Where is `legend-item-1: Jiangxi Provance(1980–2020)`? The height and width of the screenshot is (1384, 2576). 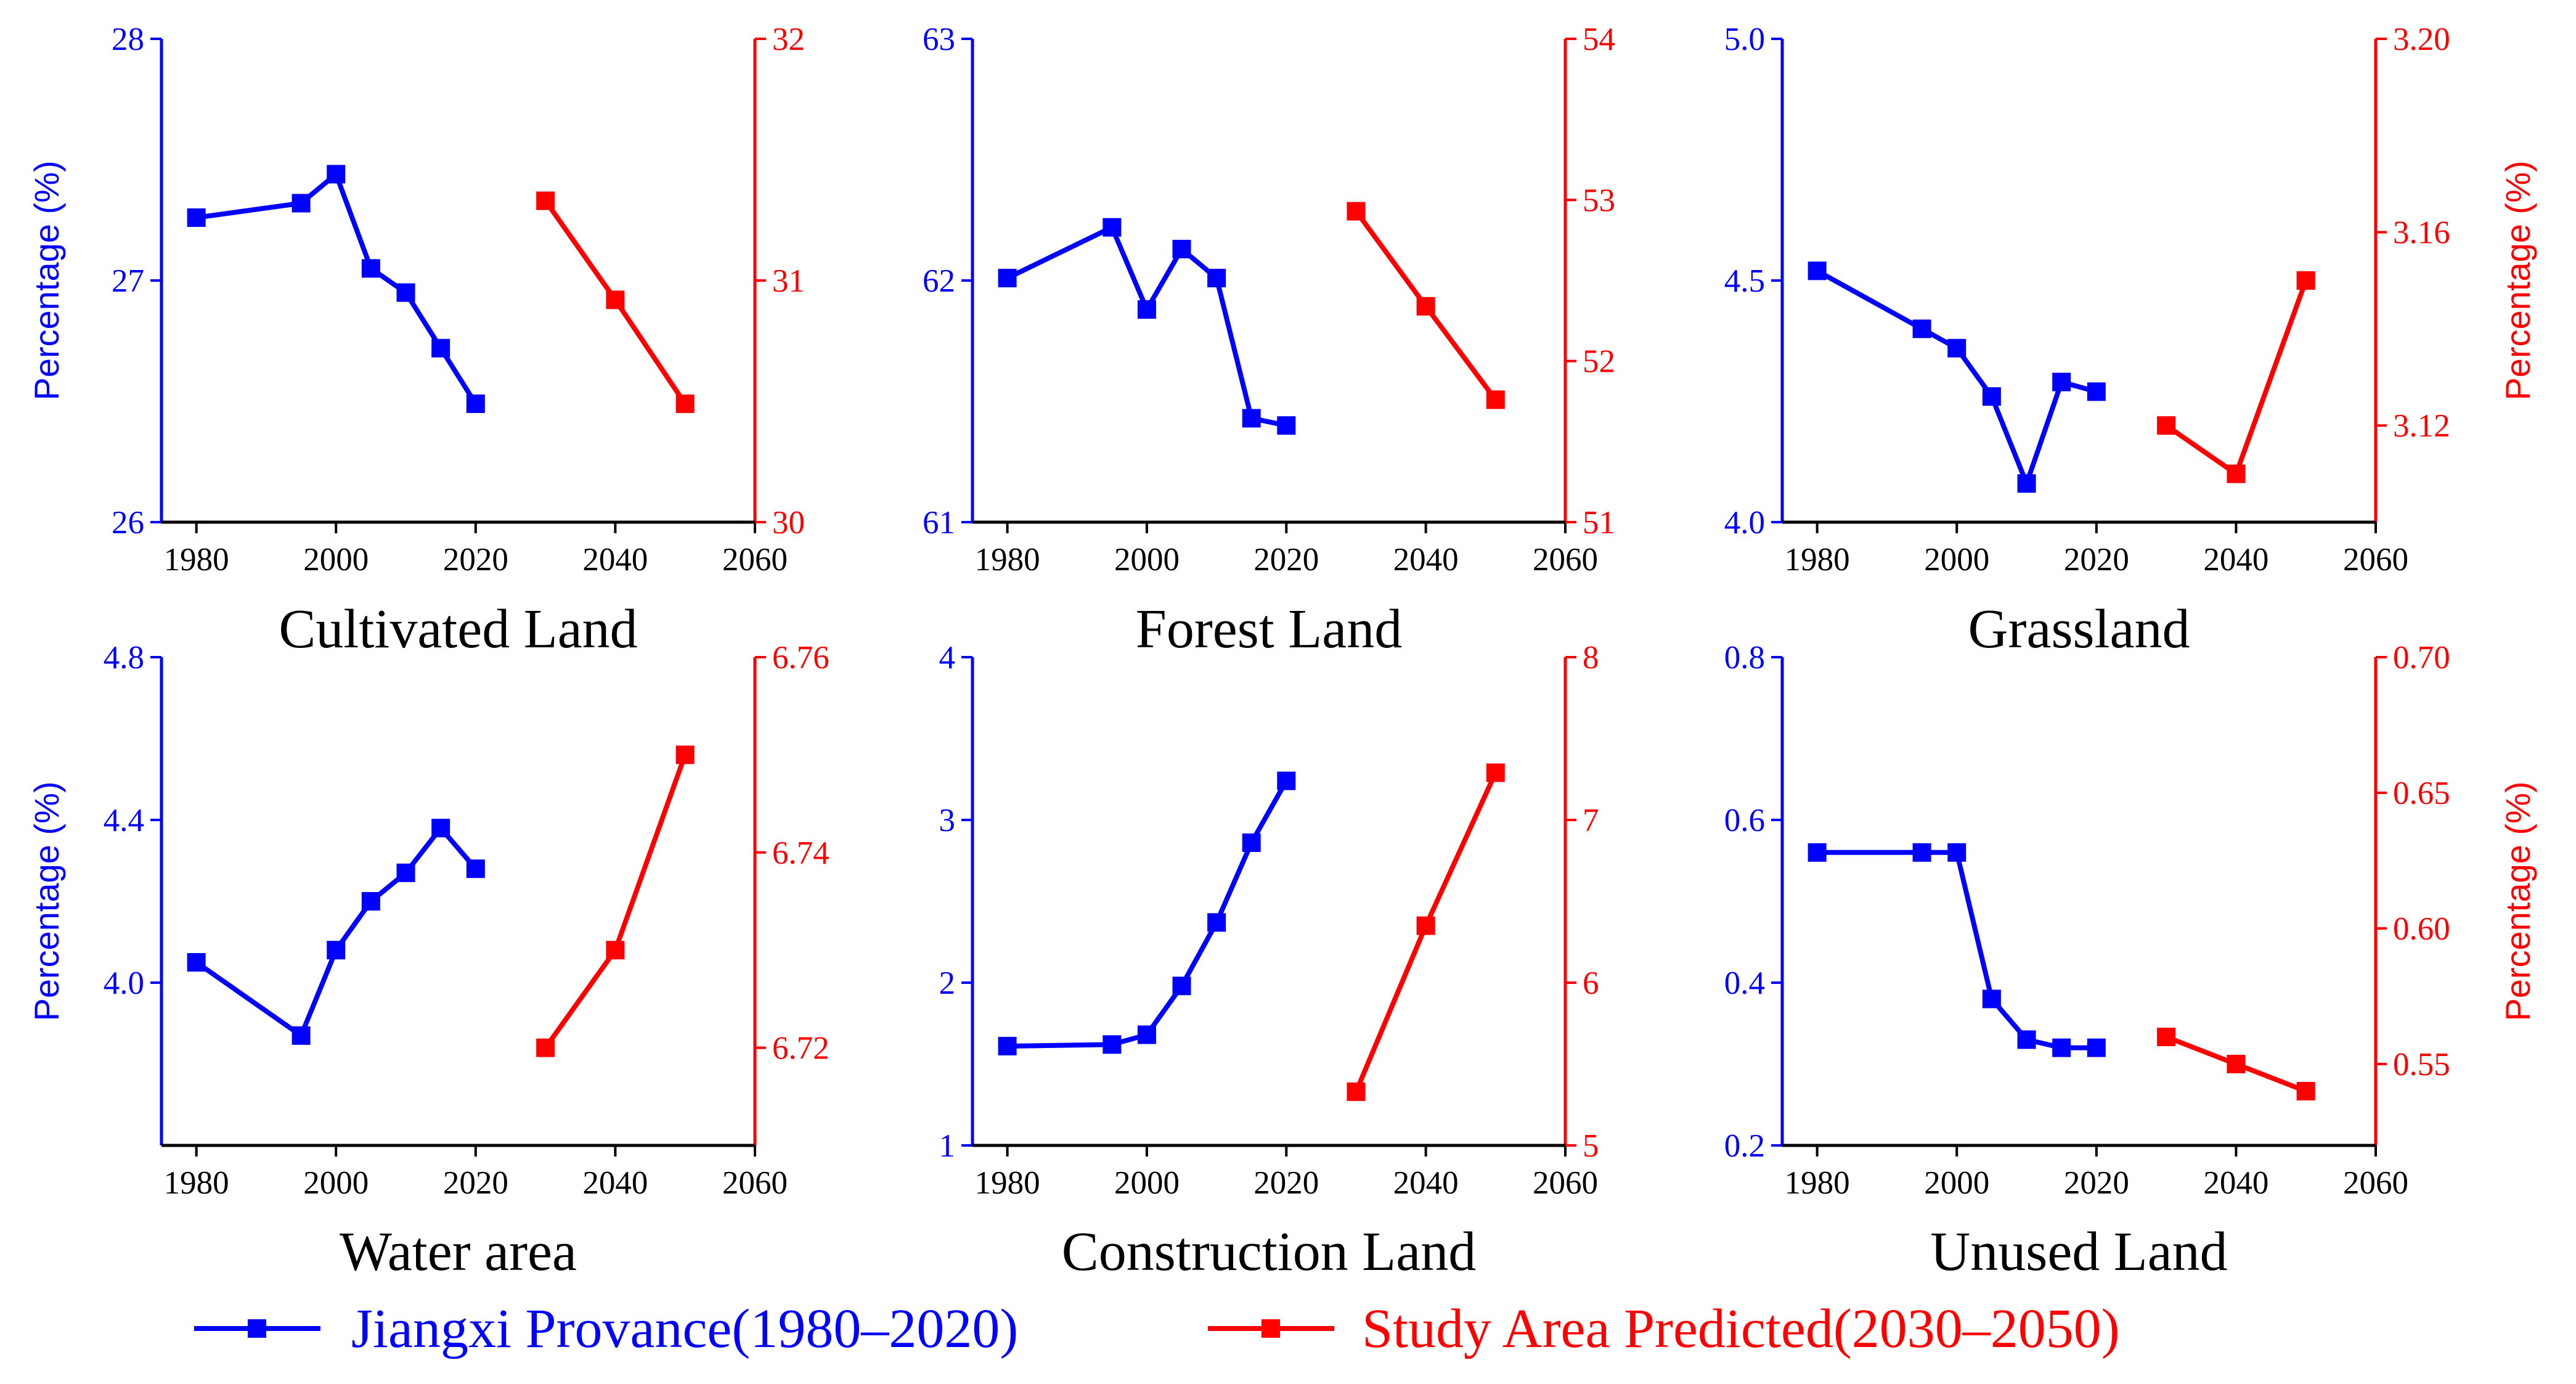
legend-item-1: Jiangxi Provance(1980–2020) is located at coordinates (606, 1328).